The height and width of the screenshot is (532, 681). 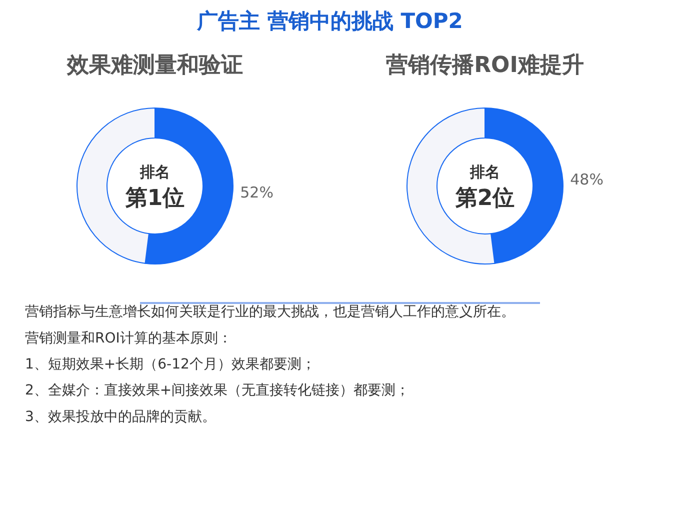 I want to click on data-label: 48%, so click(x=587, y=179).